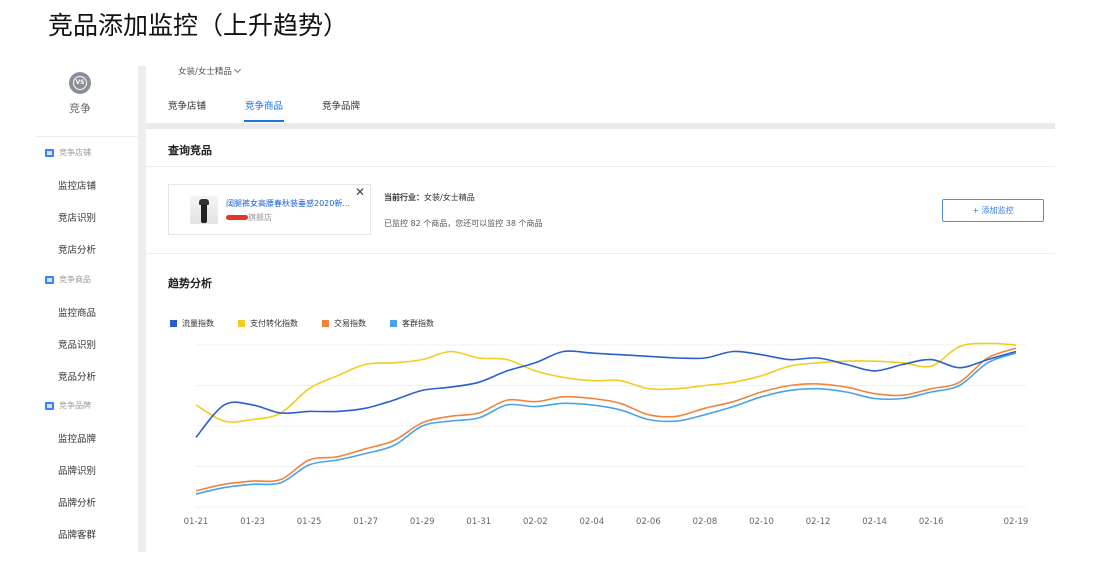 The height and width of the screenshot is (562, 1113). I want to click on industry-dropdown-value: 女装/女士精品, so click(205, 72).